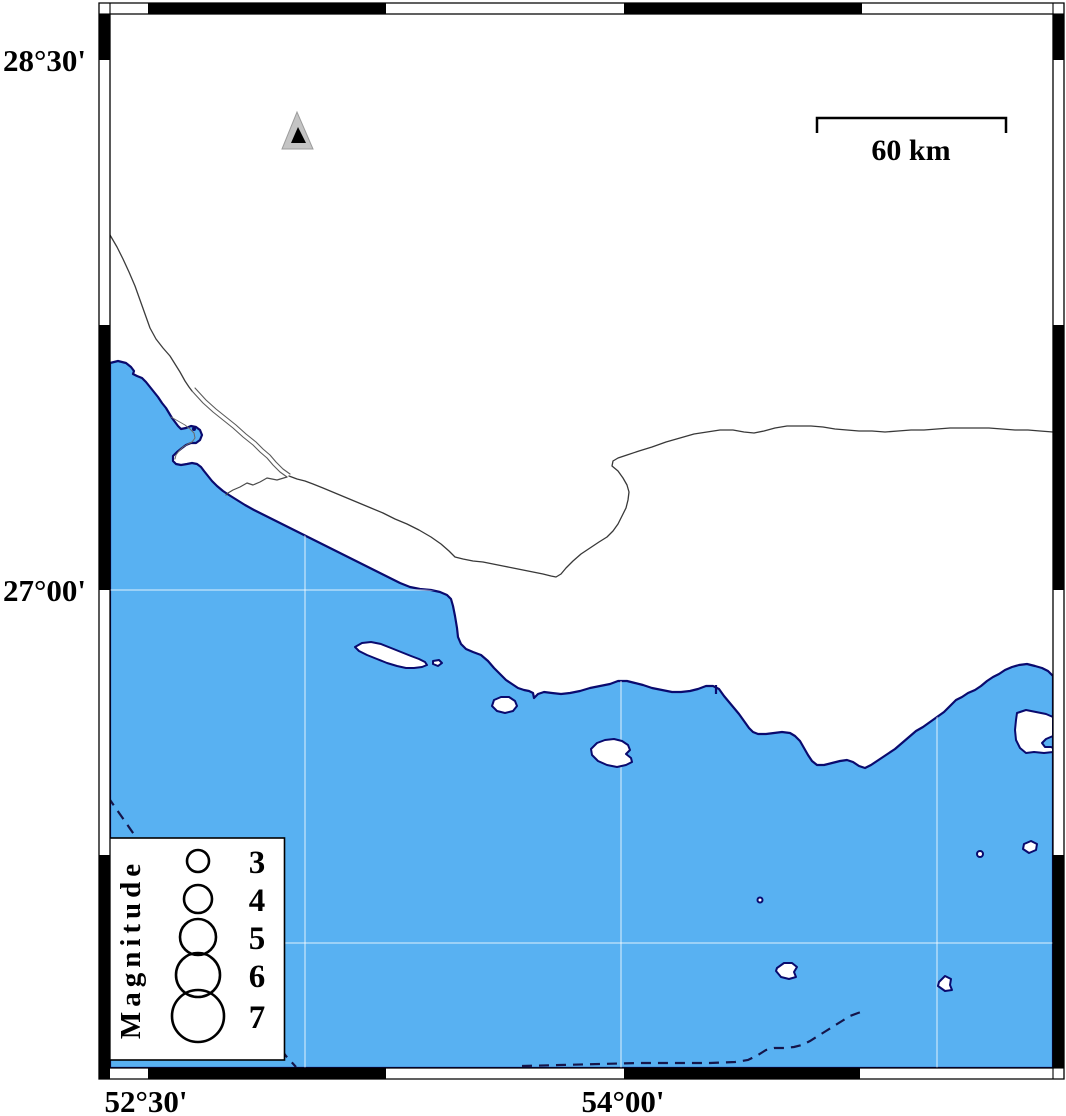 The width and height of the screenshot is (1066, 1116). What do you see at coordinates (910, 150) in the screenshot?
I see `scale-bar-label: 60 km` at bounding box center [910, 150].